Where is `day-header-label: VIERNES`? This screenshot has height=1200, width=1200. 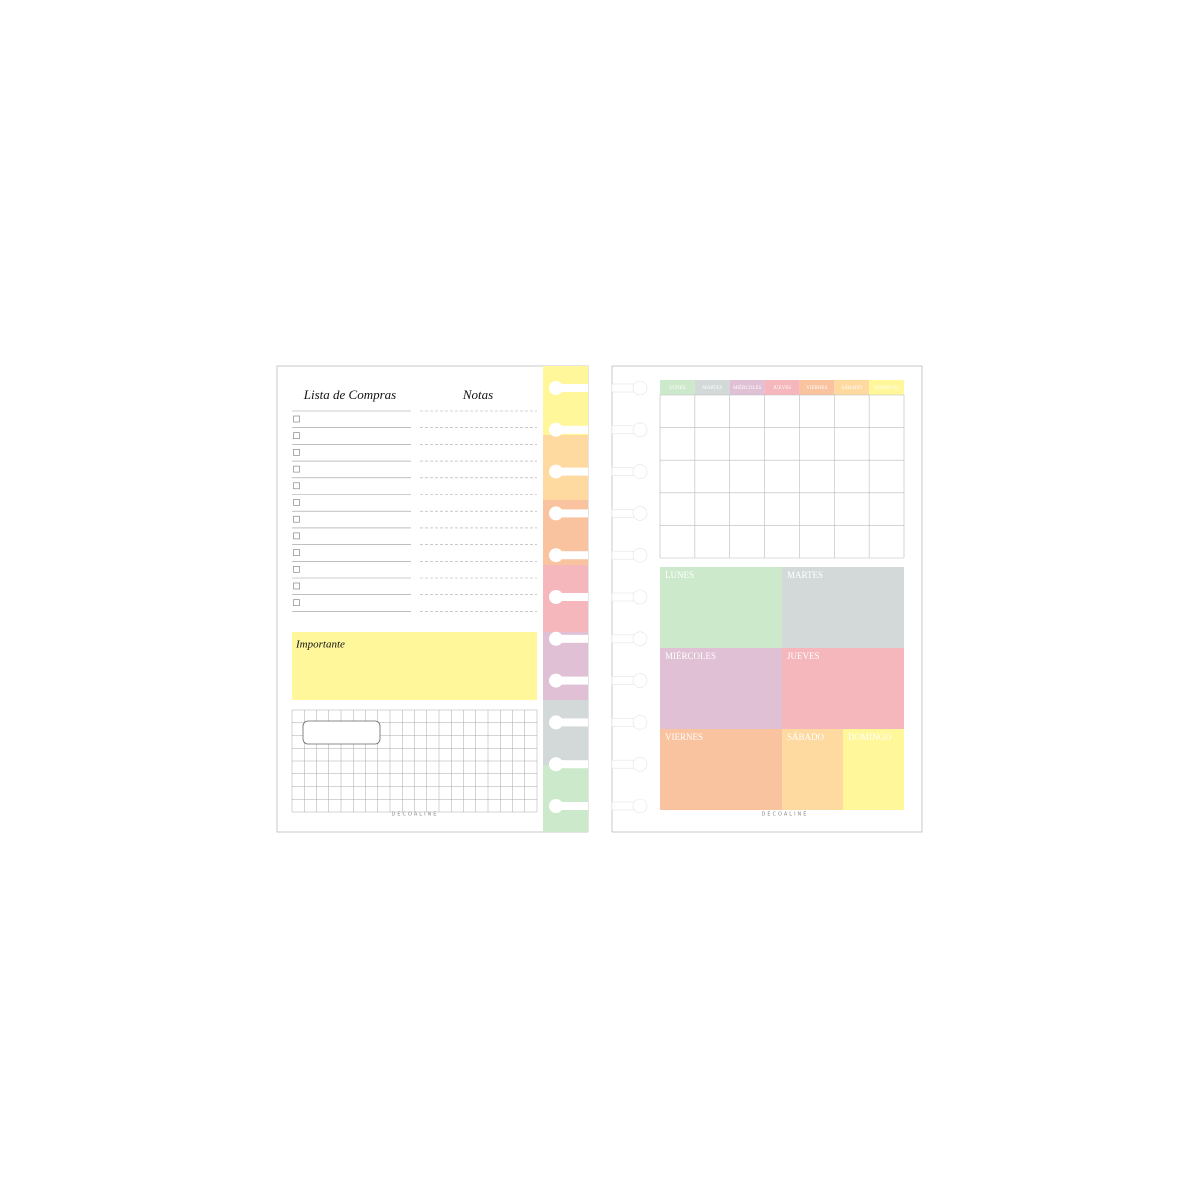 day-header-label: VIERNES is located at coordinates (816, 388).